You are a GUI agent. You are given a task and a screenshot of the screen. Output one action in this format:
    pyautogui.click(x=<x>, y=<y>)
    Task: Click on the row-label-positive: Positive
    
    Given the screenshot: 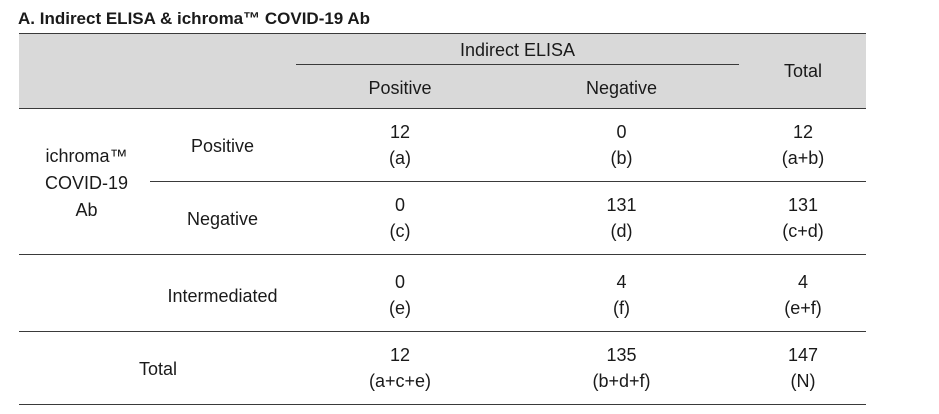 What is the action you would take?
    pyautogui.click(x=222, y=146)
    